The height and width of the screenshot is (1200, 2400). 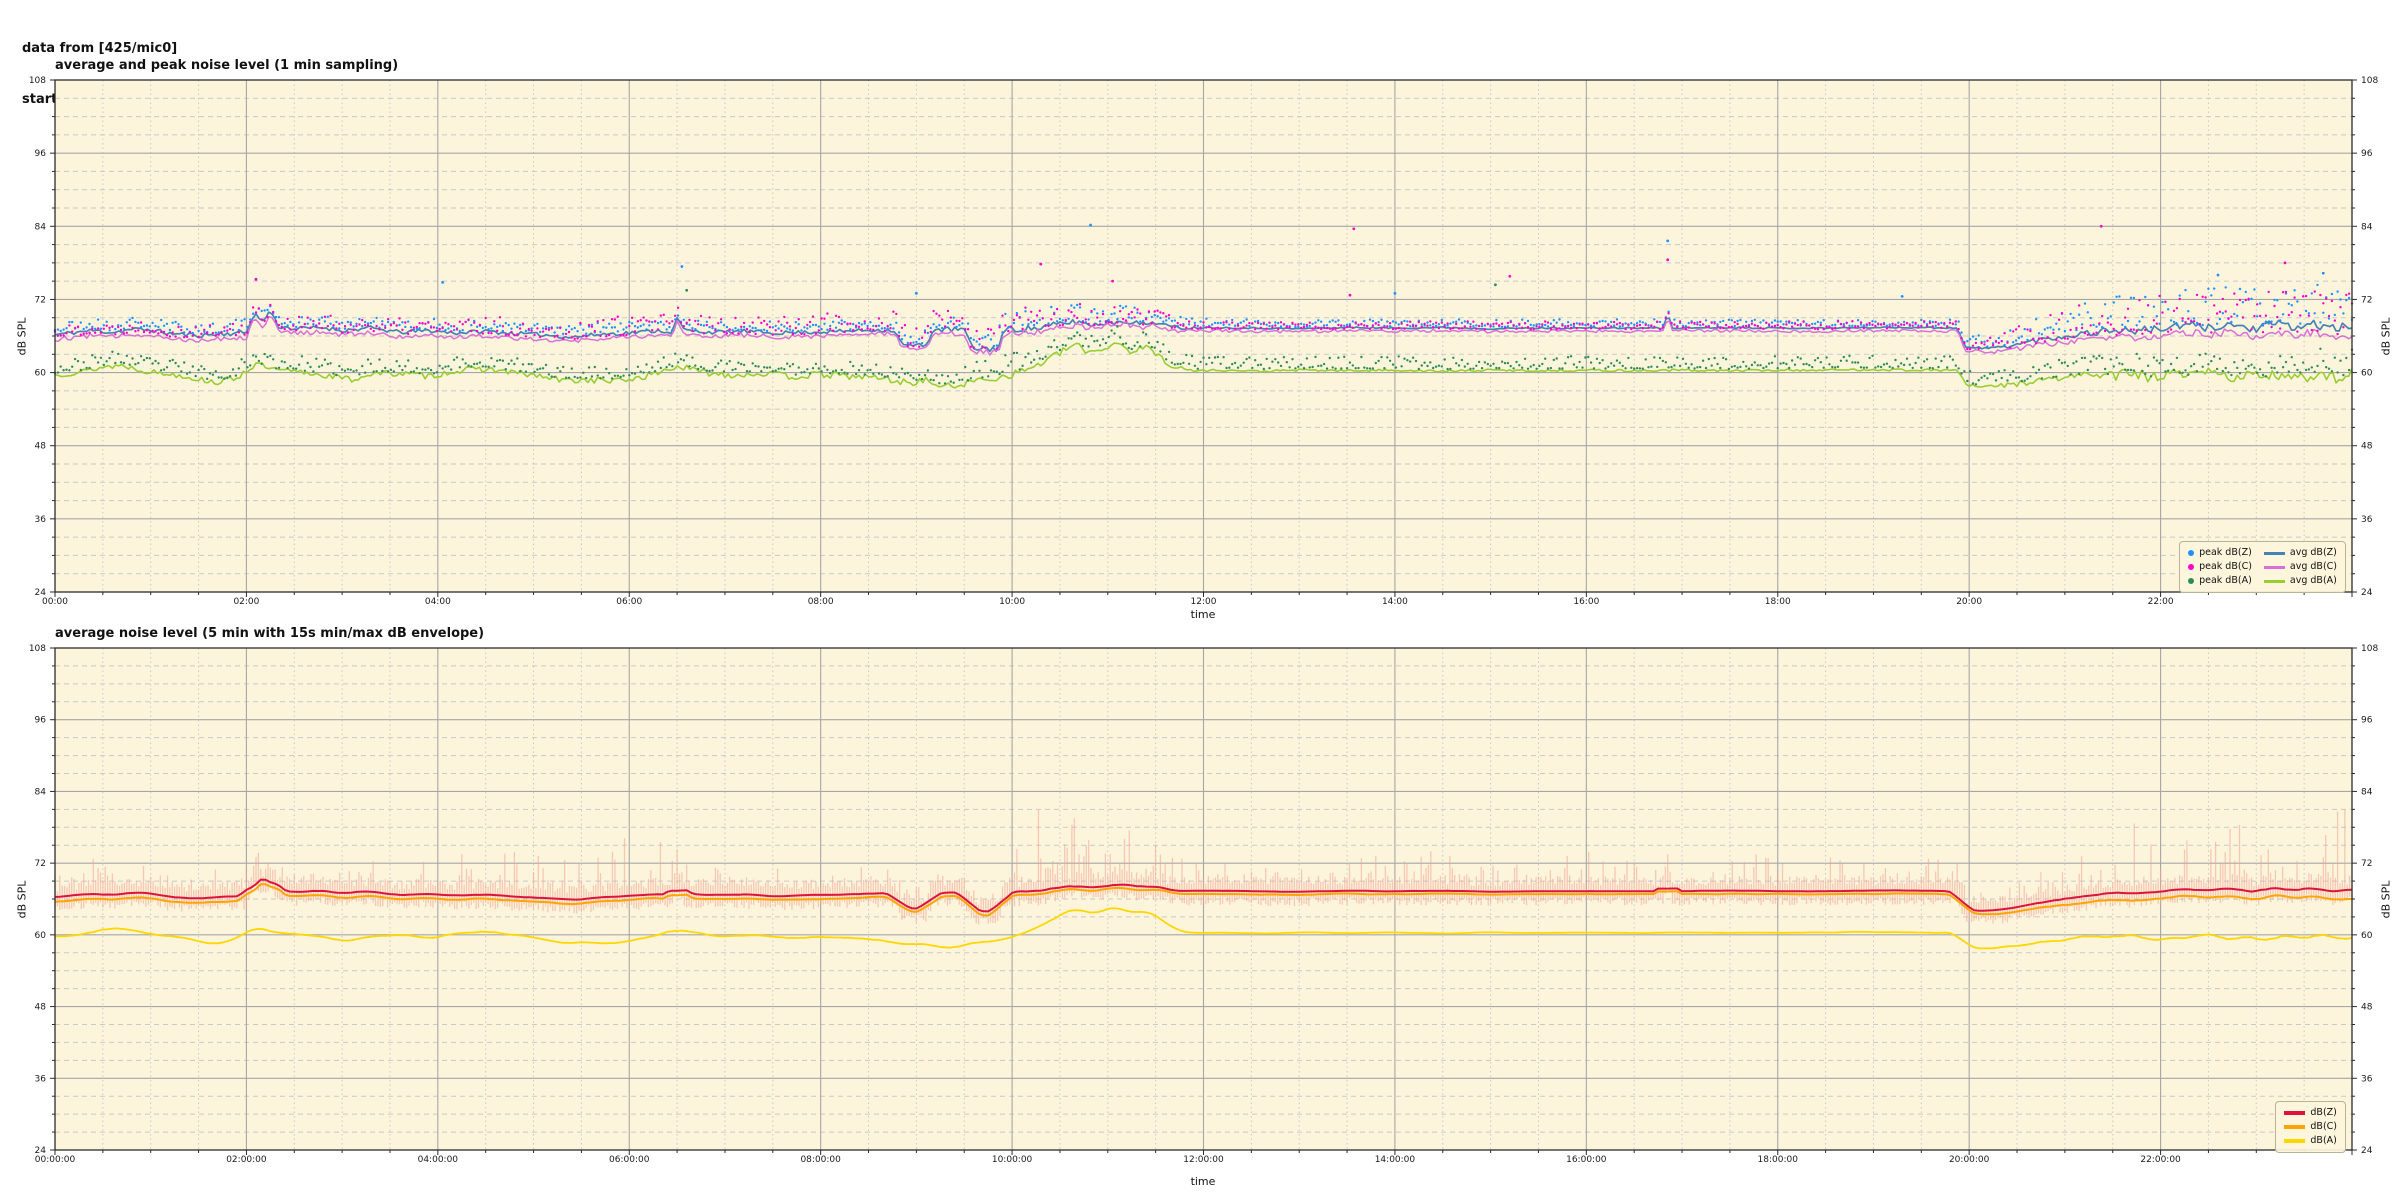 What do you see at coordinates (1203, 614) in the screenshot?
I see `top-chart-xlabel: time` at bounding box center [1203, 614].